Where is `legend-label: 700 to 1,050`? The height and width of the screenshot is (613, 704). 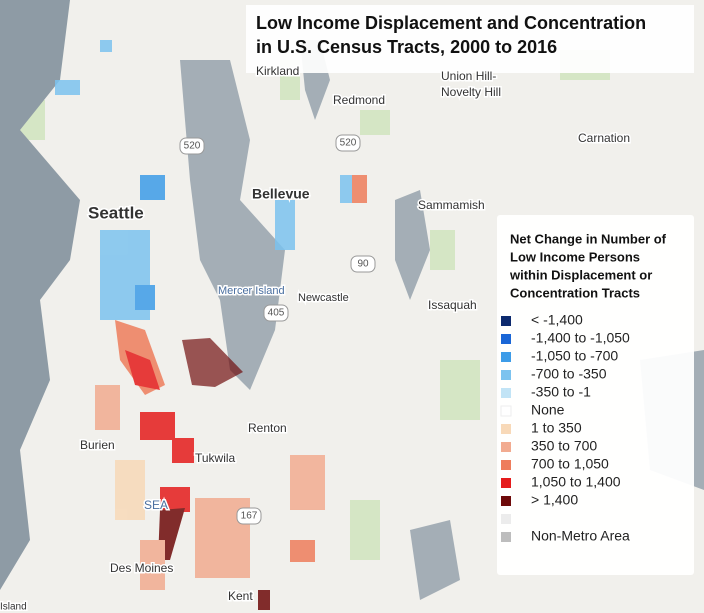
legend-label: 700 to 1,050 is located at coordinates (570, 464).